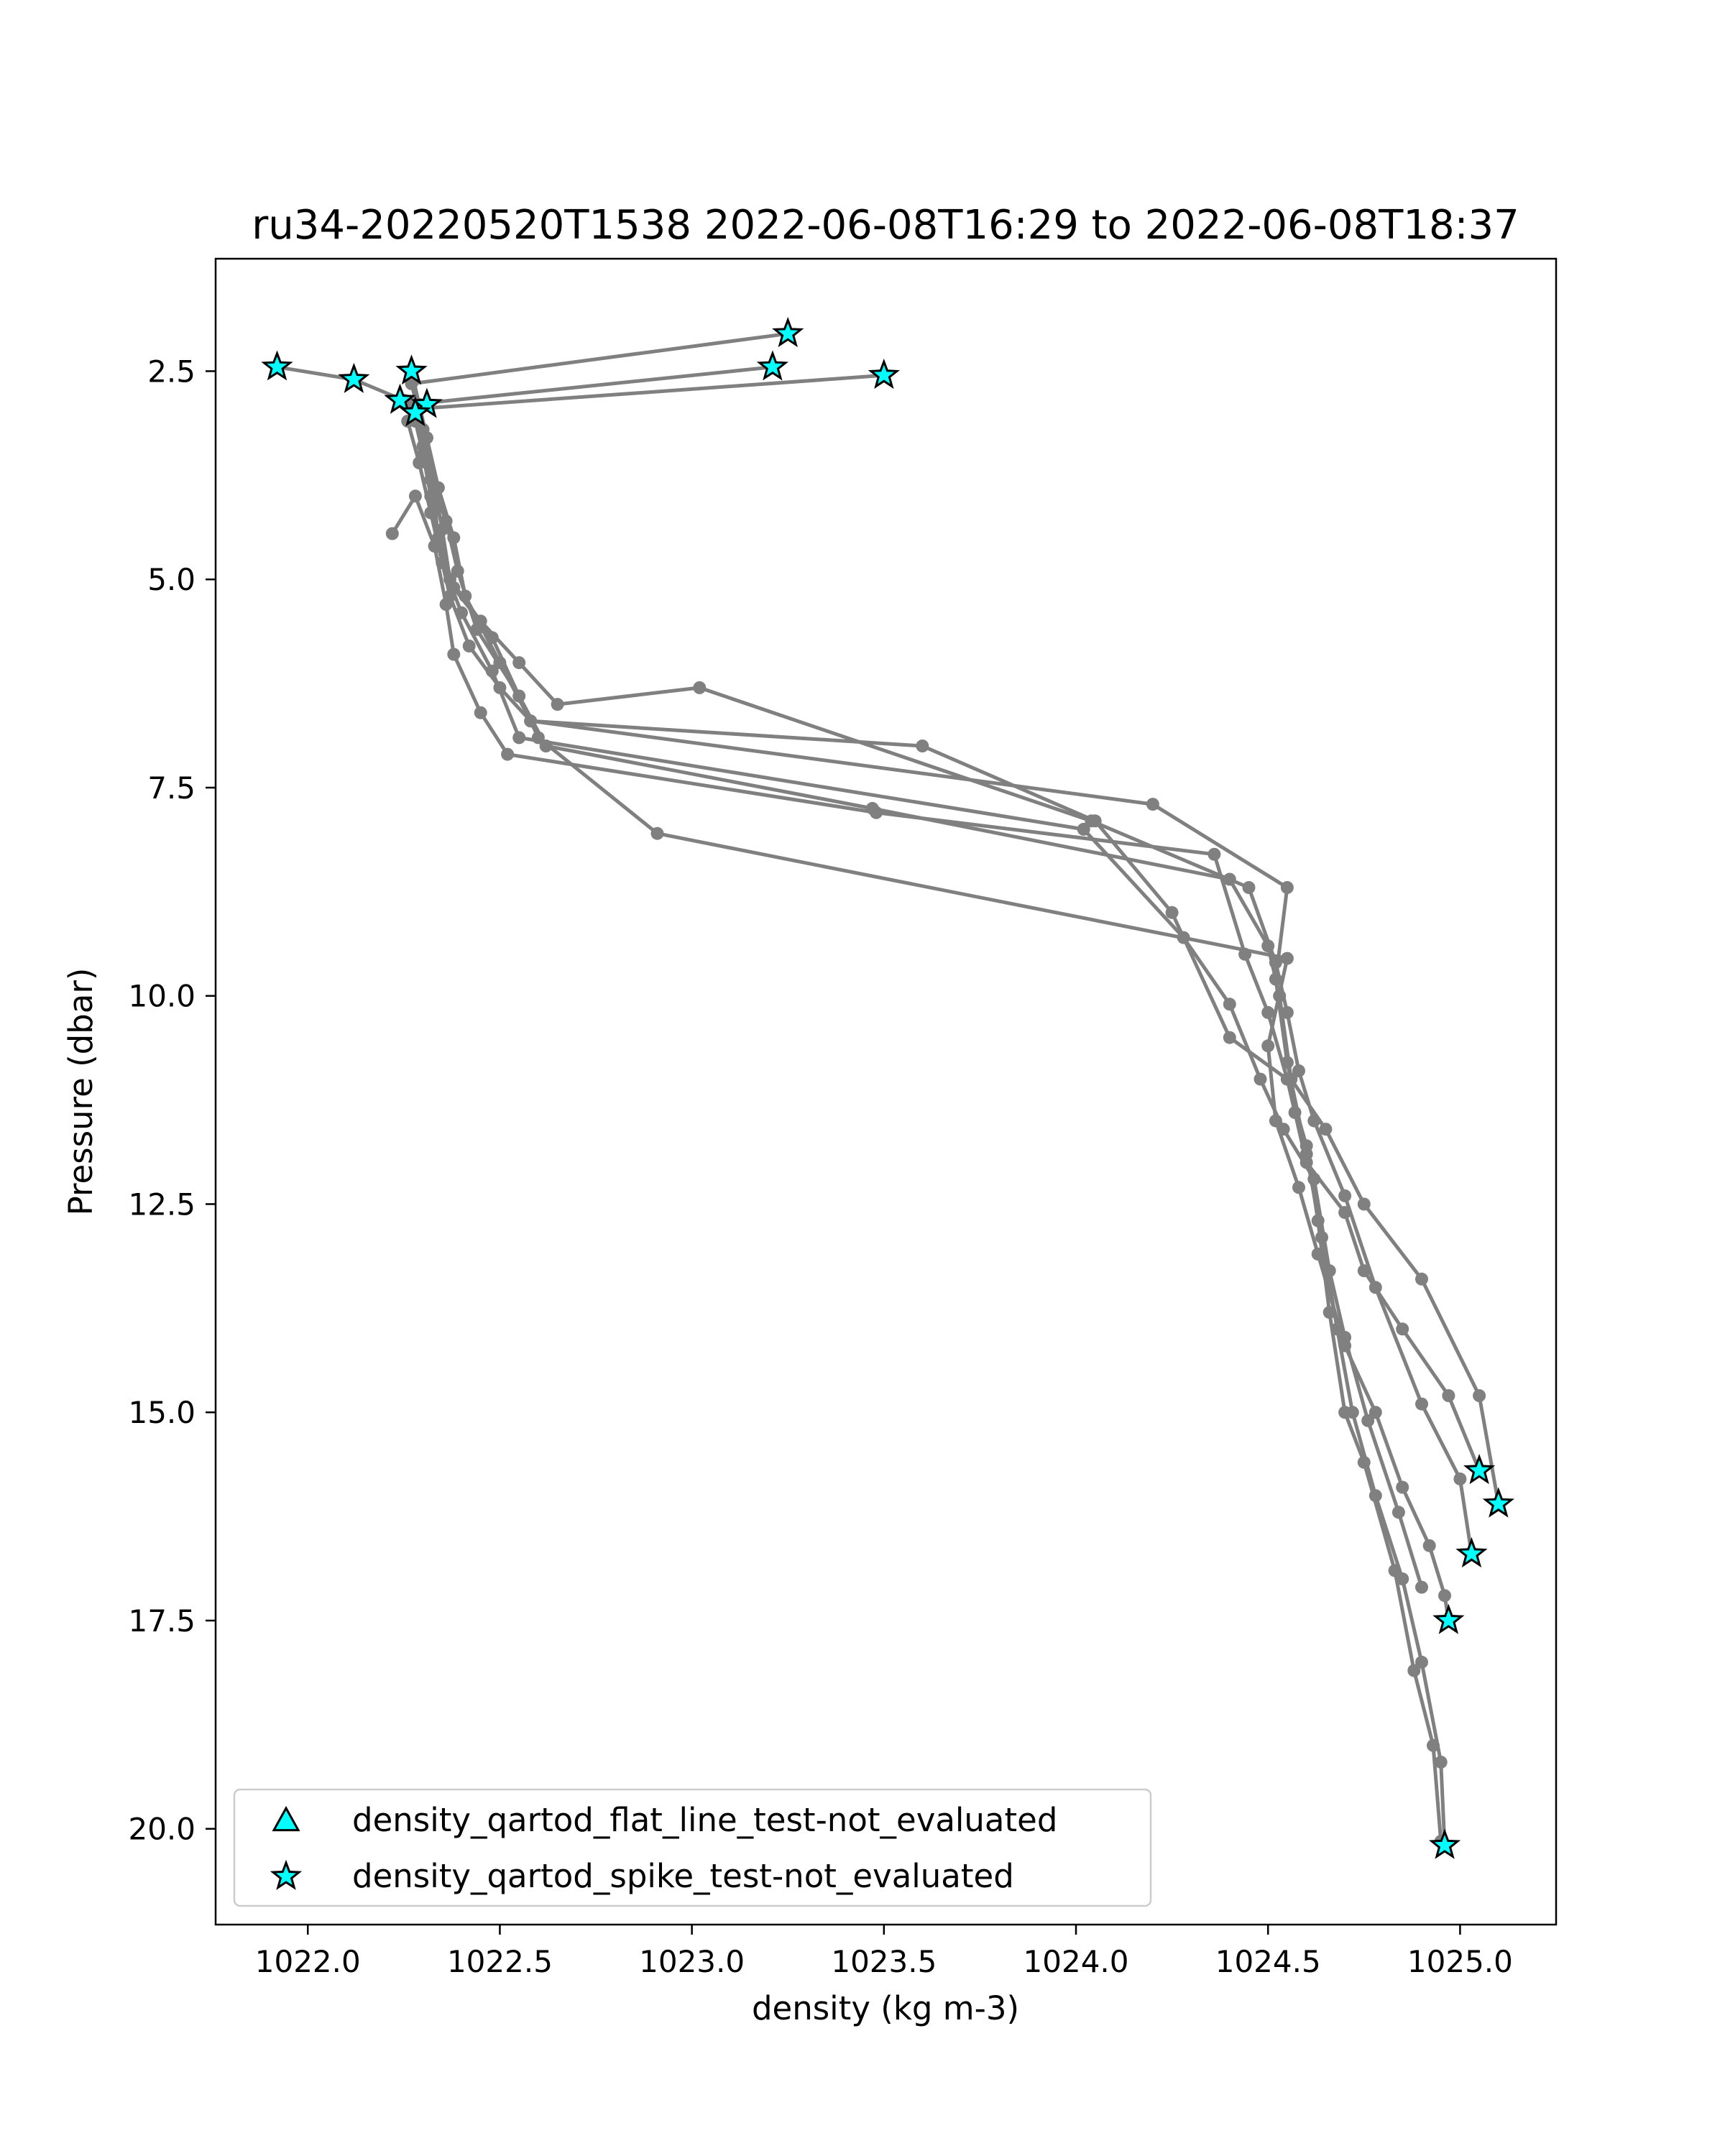 The image size is (1725, 2156). I want to click on legend-frame, so click(692, 1847).